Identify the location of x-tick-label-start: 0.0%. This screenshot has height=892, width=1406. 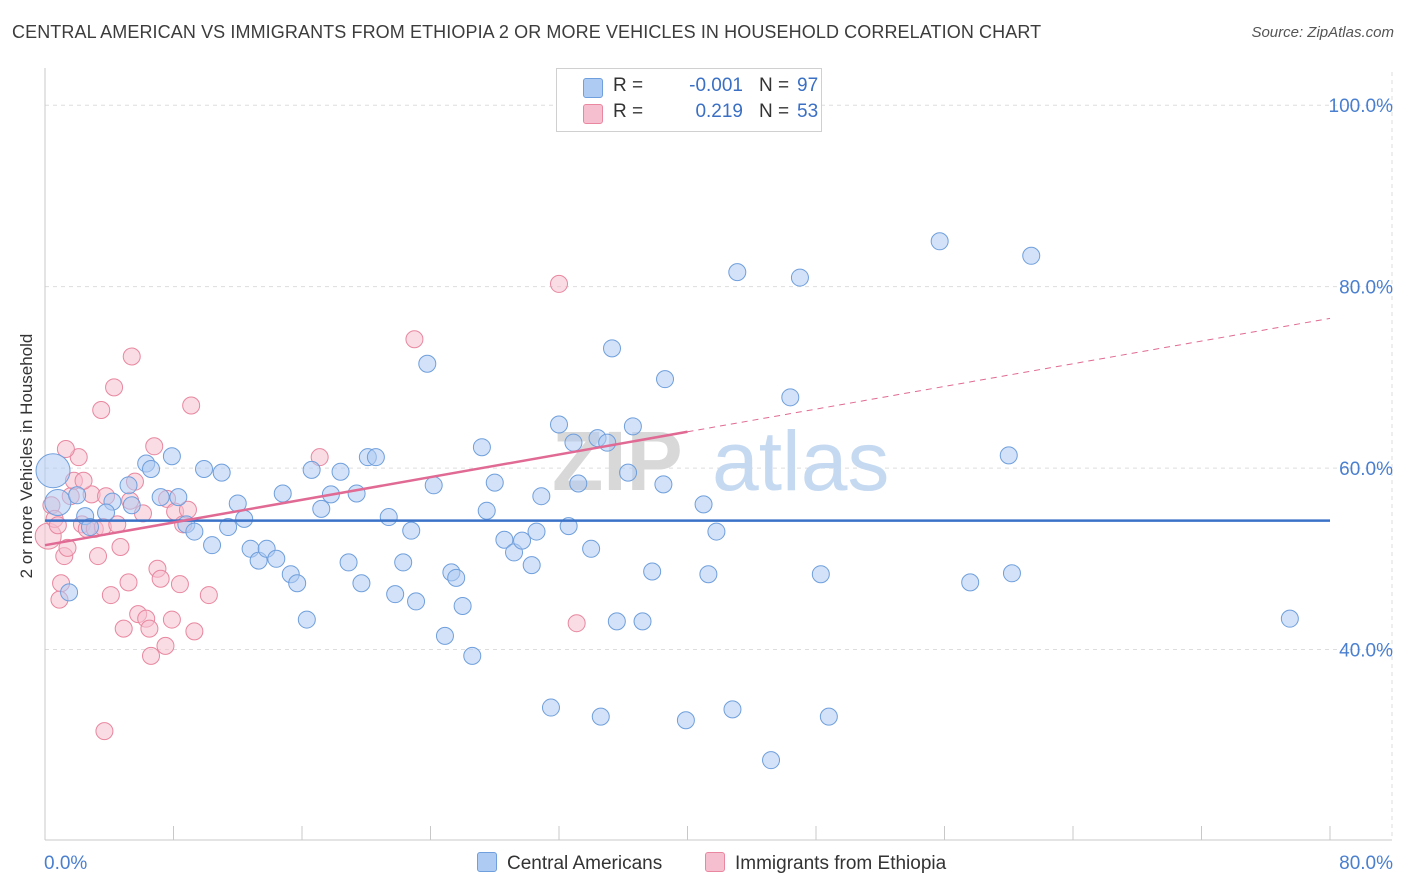
(65, 863).